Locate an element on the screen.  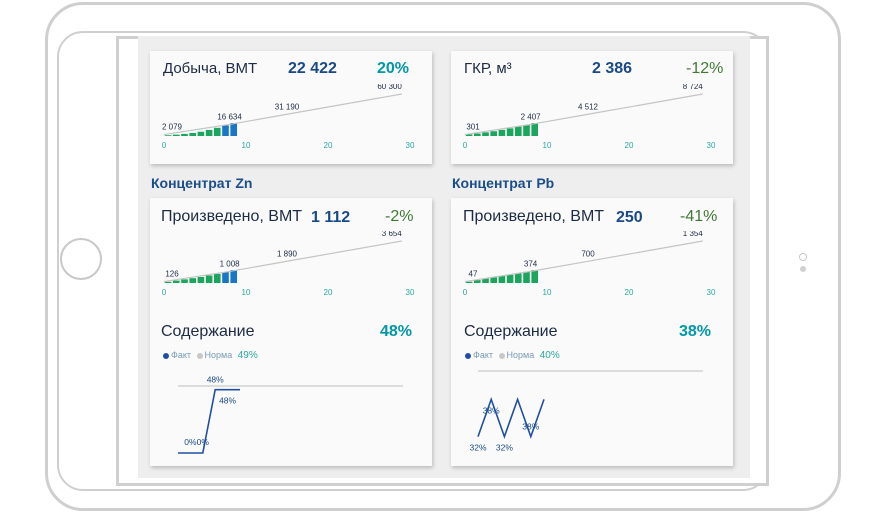
pb-content-label: Содержание is located at coordinates (511, 331).